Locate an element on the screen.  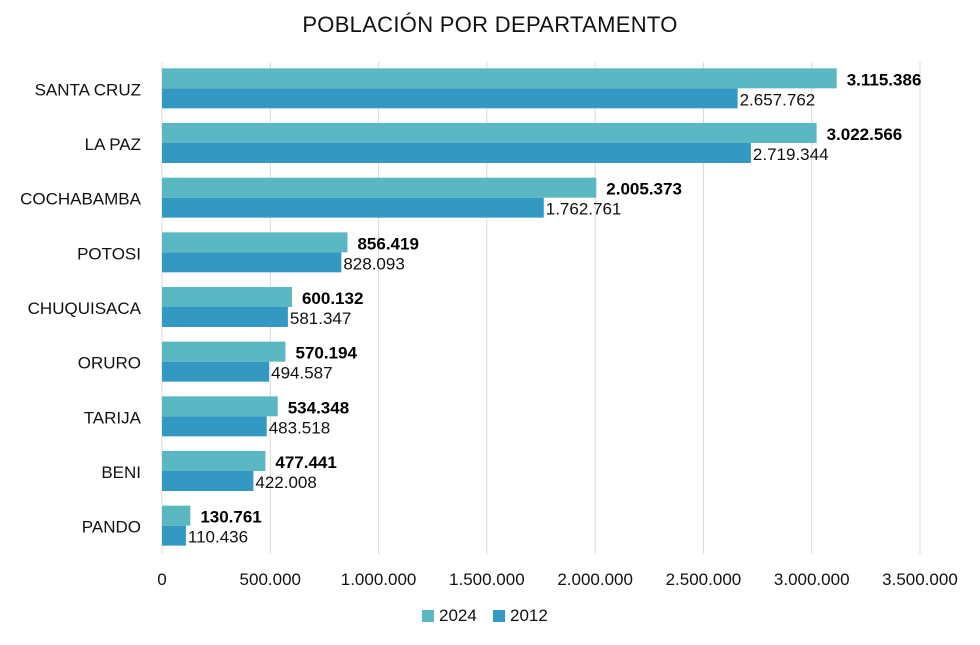
x-tick-label: 3.000.000 is located at coordinates (812, 579).